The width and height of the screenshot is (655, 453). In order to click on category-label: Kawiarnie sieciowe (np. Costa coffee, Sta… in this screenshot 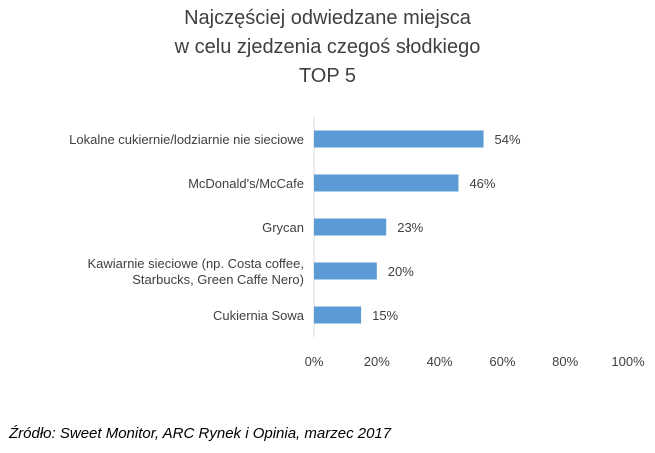, I will do `click(195, 271)`.